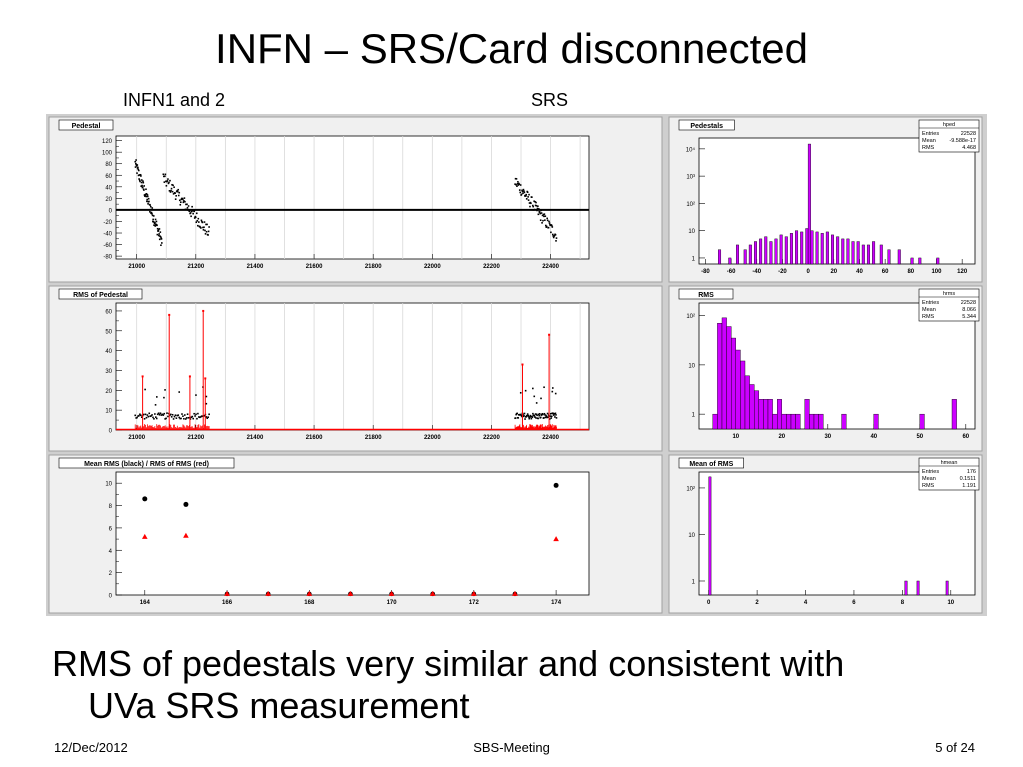 The height and width of the screenshot is (767, 1023). What do you see at coordinates (969, 486) in the screenshot?
I see `stats-value: 1.191` at bounding box center [969, 486].